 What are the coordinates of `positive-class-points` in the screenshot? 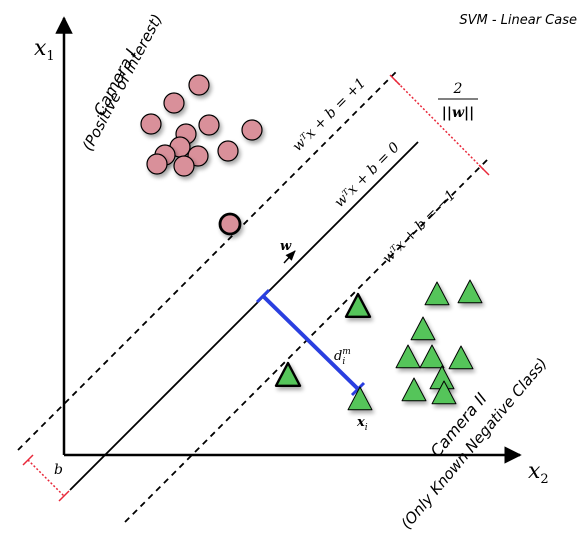 It's located at (201, 155).